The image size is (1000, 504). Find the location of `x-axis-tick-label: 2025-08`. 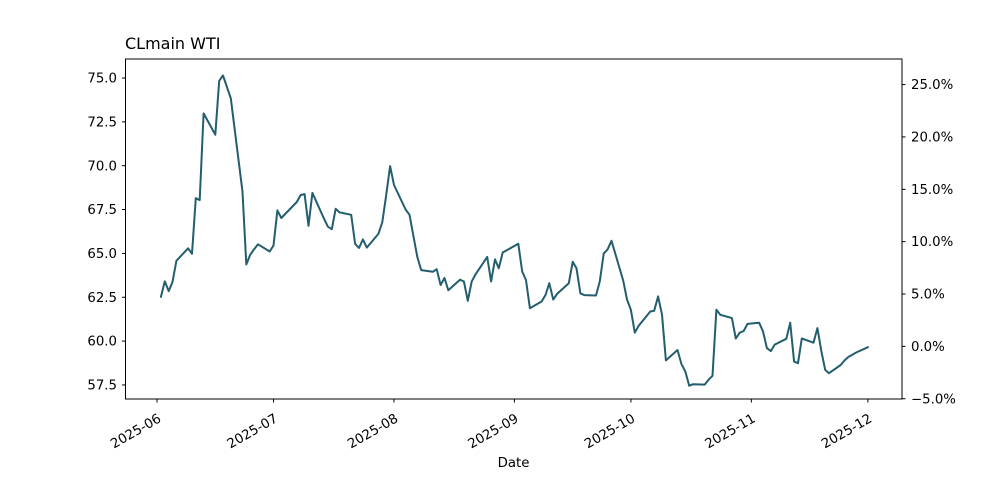

x-axis-tick-label: 2025-08 is located at coordinates (373, 431).